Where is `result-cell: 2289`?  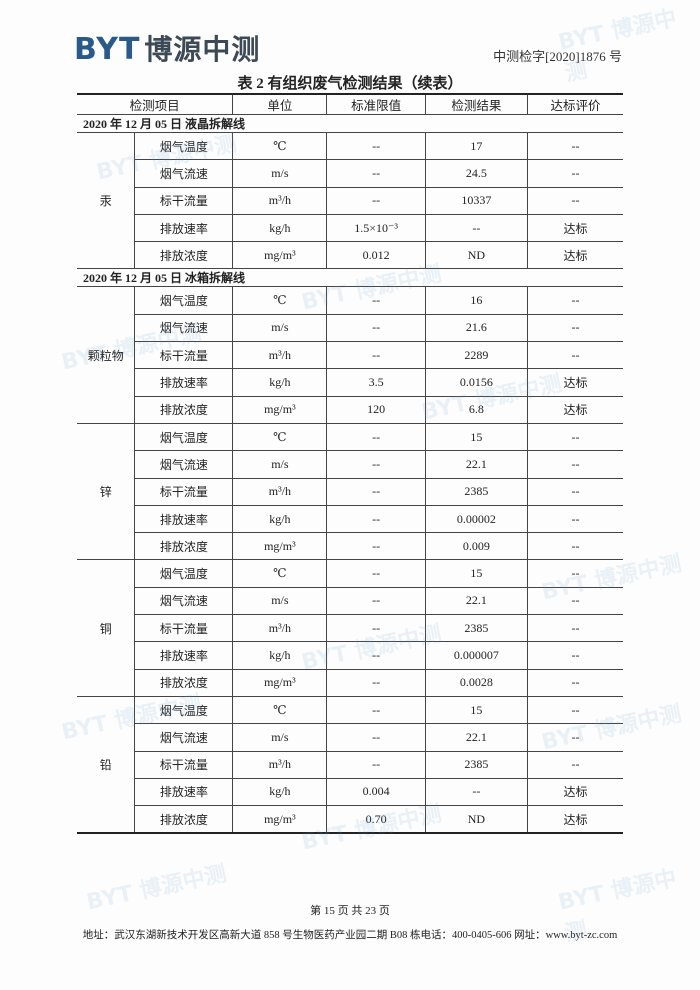 result-cell: 2289 is located at coordinates (476, 355).